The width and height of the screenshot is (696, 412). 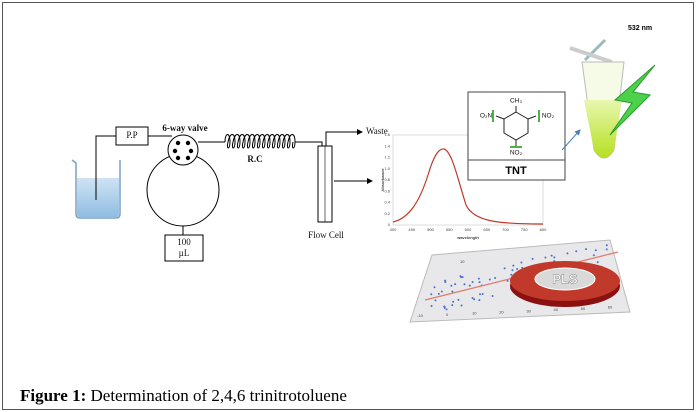 I want to click on coil-label: R.C, so click(x=254, y=159).